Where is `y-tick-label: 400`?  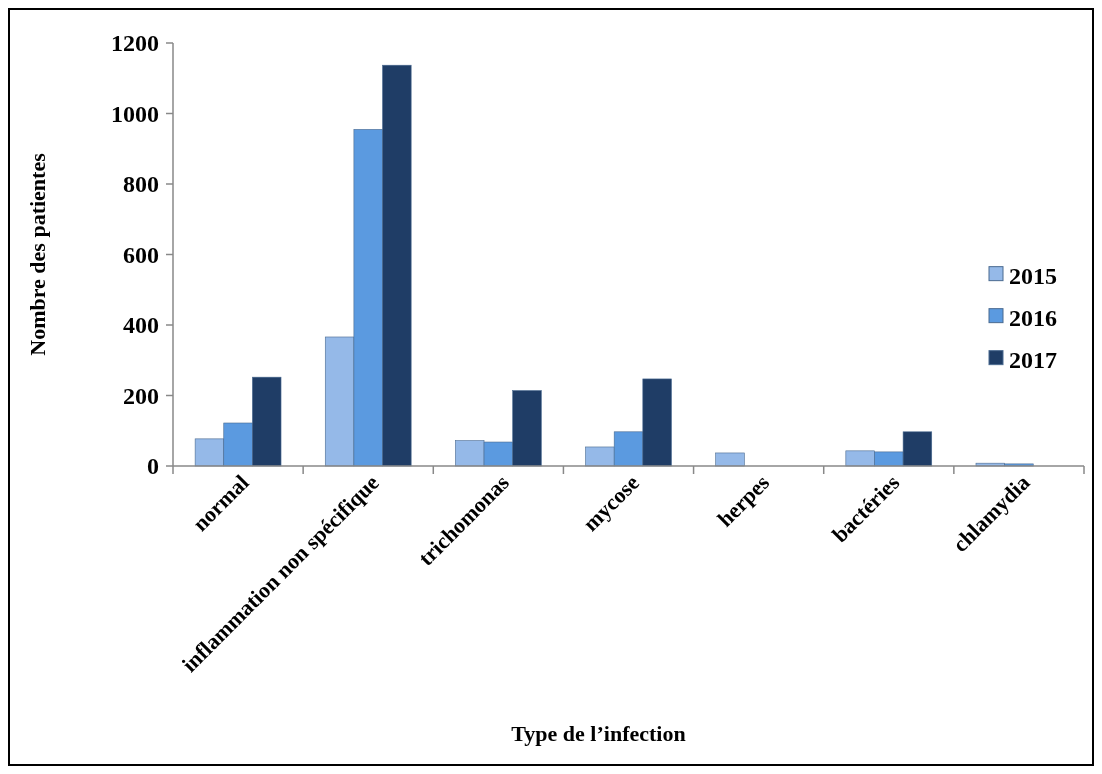
y-tick-label: 400 is located at coordinates (141, 325).